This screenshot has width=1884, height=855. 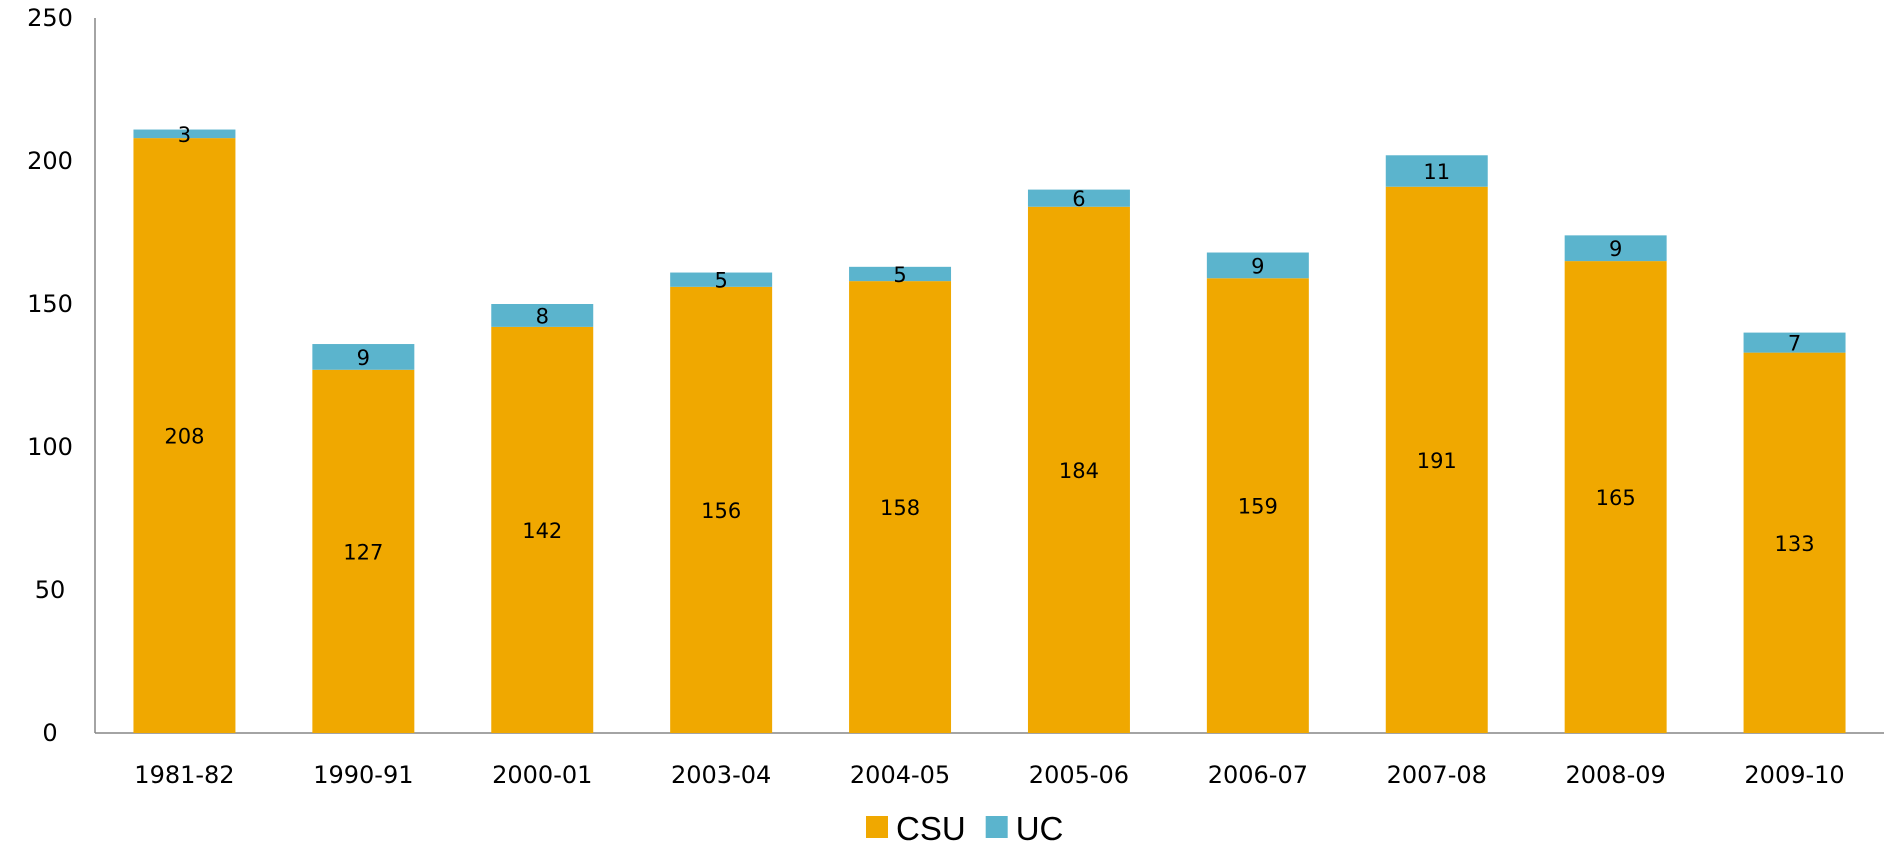 I want to click on data-label-csu: 142, so click(x=542, y=531).